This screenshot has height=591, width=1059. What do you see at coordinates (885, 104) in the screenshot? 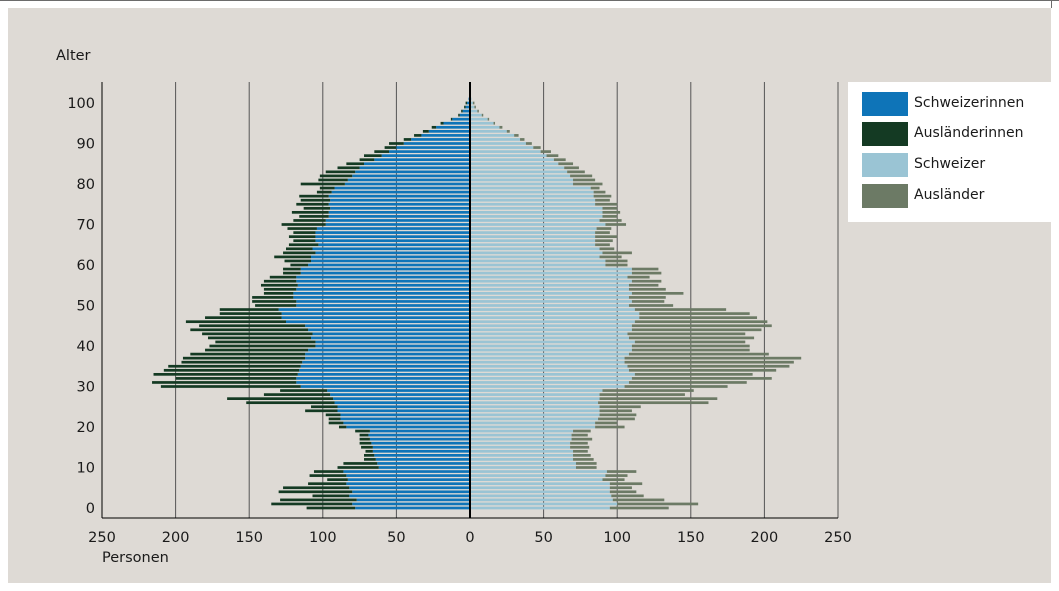
I see `legend-swatch-schweizerinnen` at bounding box center [885, 104].